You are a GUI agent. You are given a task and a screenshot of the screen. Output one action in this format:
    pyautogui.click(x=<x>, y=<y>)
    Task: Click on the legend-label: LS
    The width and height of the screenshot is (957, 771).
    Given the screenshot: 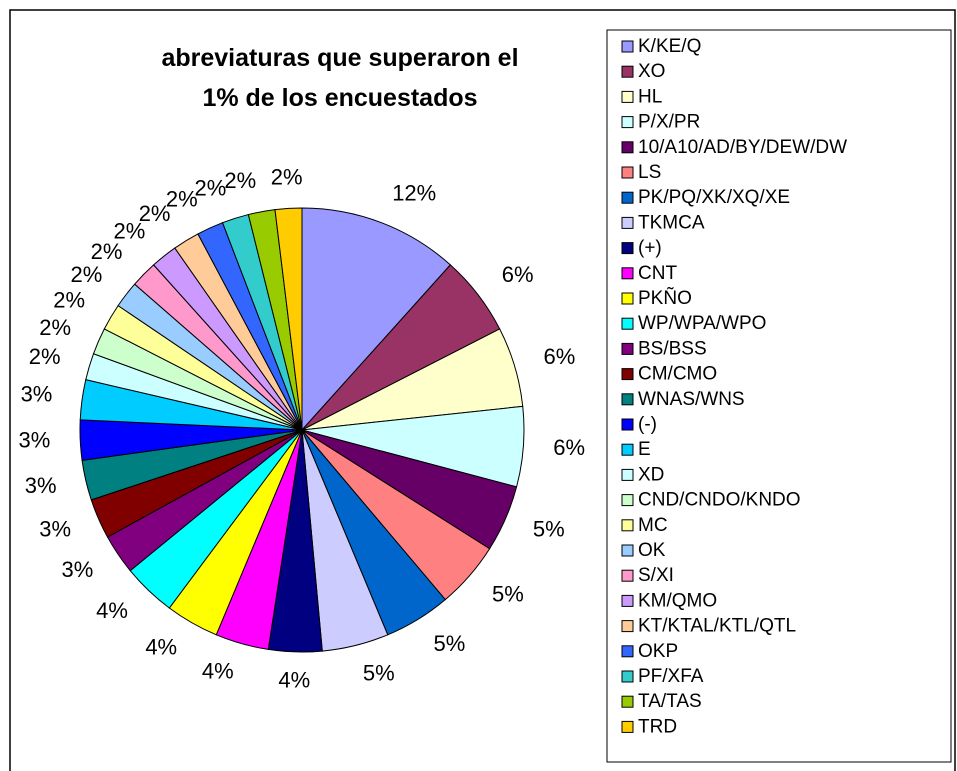 What is the action you would take?
    pyautogui.click(x=649, y=172)
    